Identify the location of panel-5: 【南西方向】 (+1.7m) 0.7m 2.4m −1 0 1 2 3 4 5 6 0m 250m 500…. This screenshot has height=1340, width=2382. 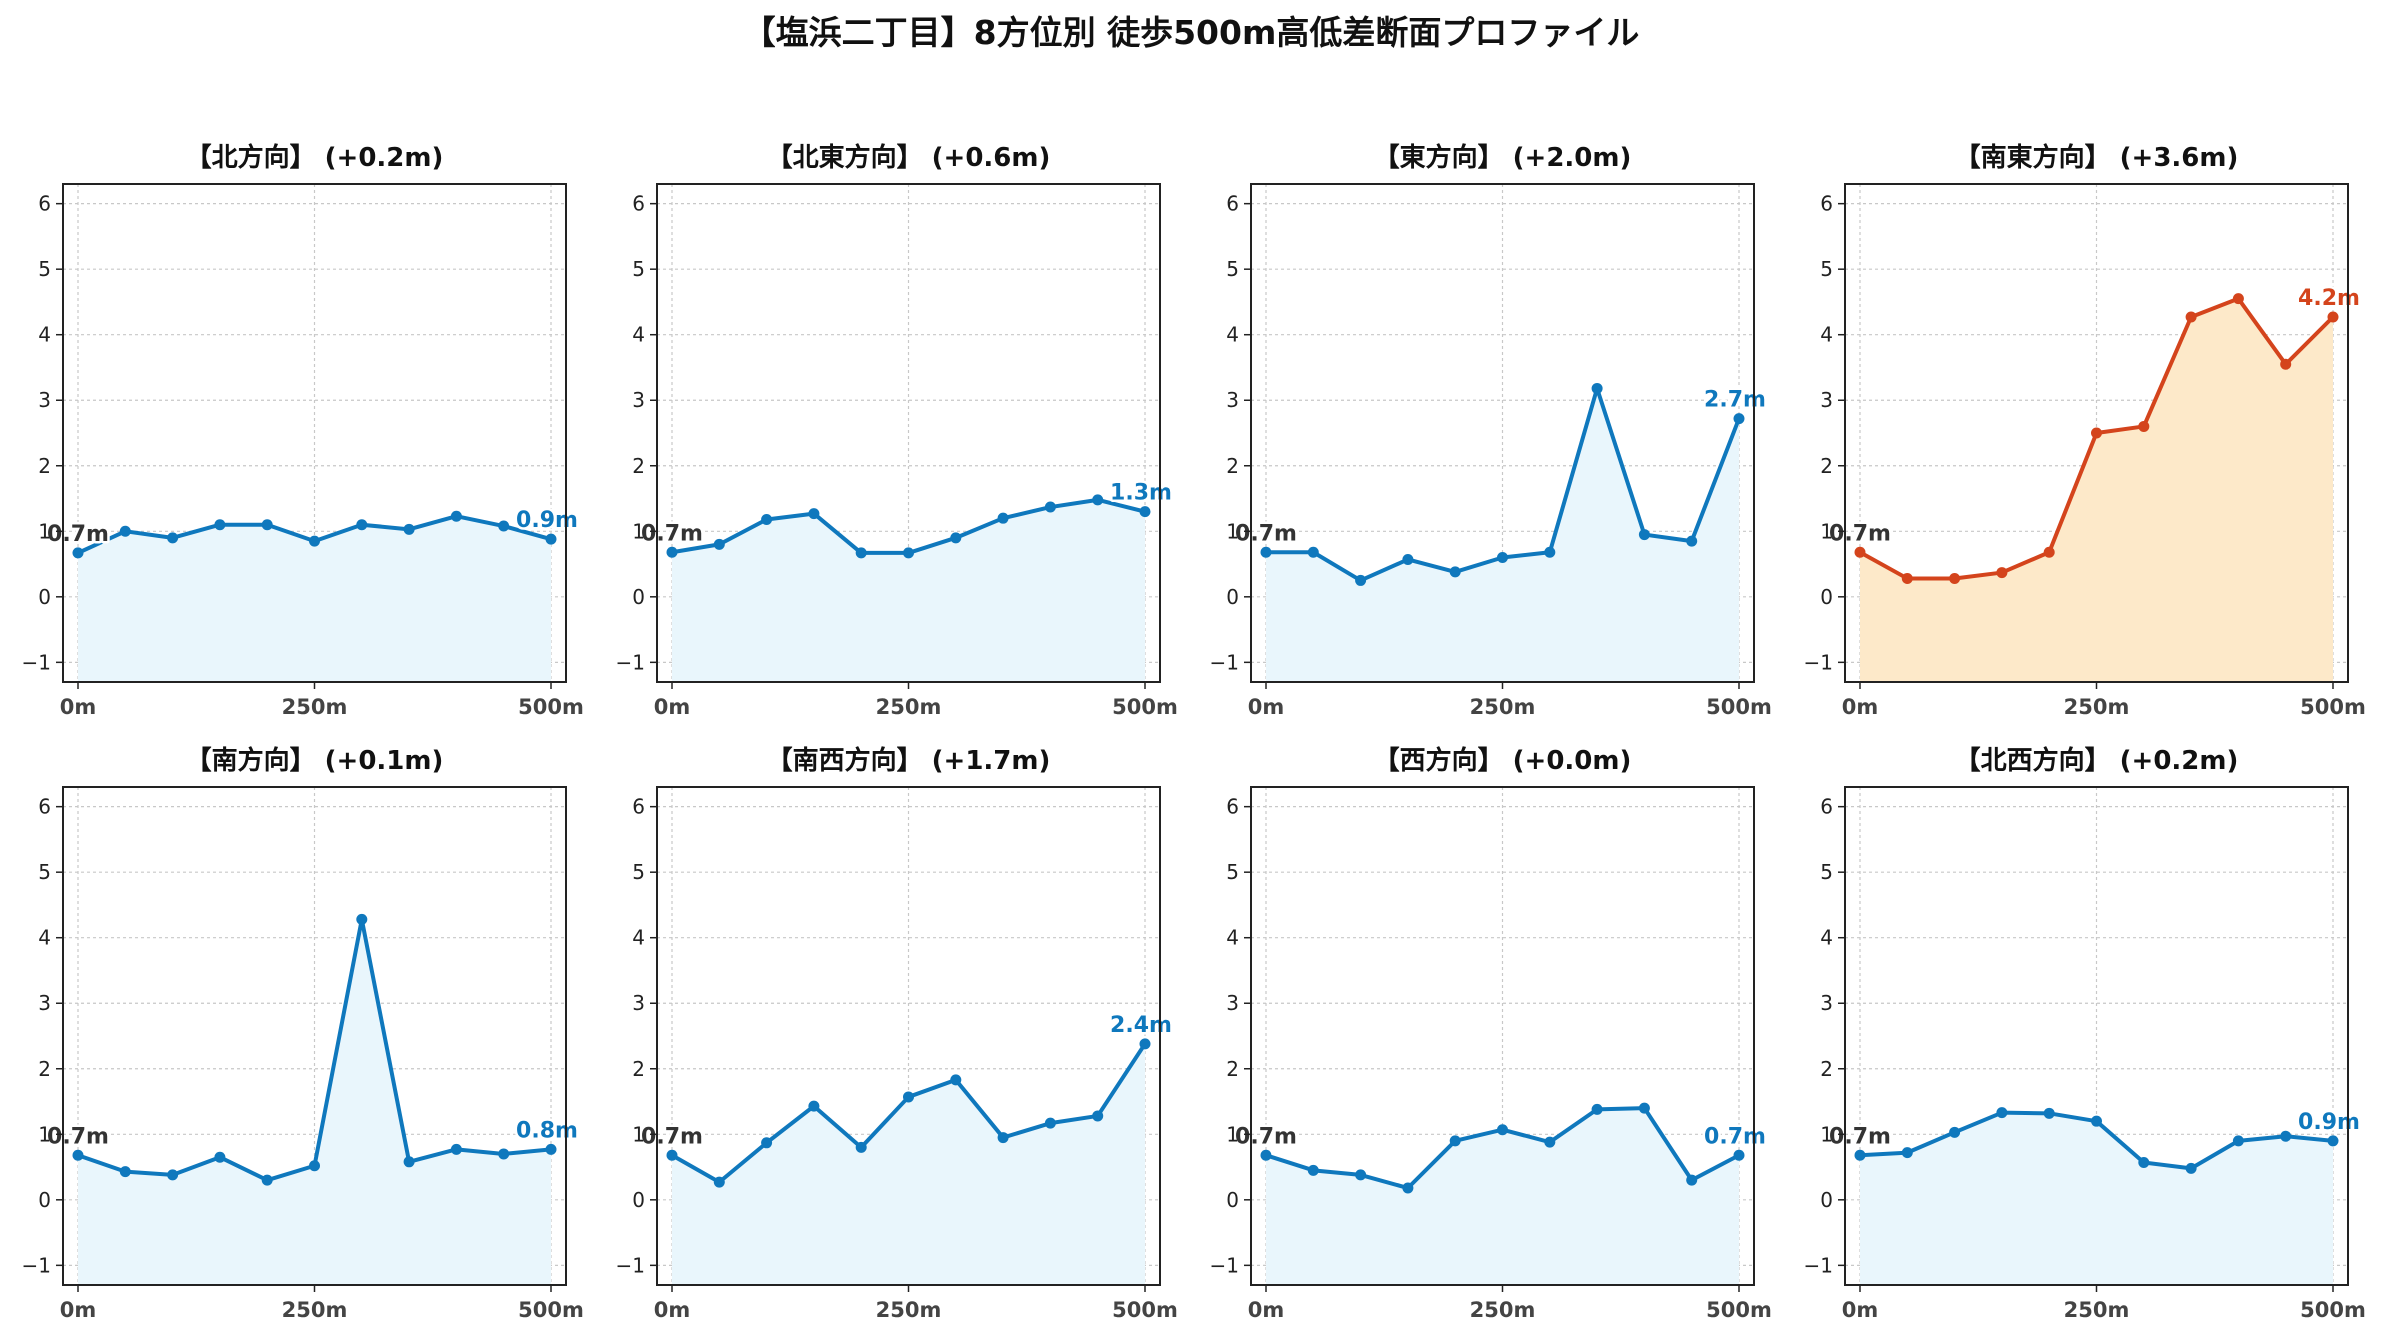
(897, 1033).